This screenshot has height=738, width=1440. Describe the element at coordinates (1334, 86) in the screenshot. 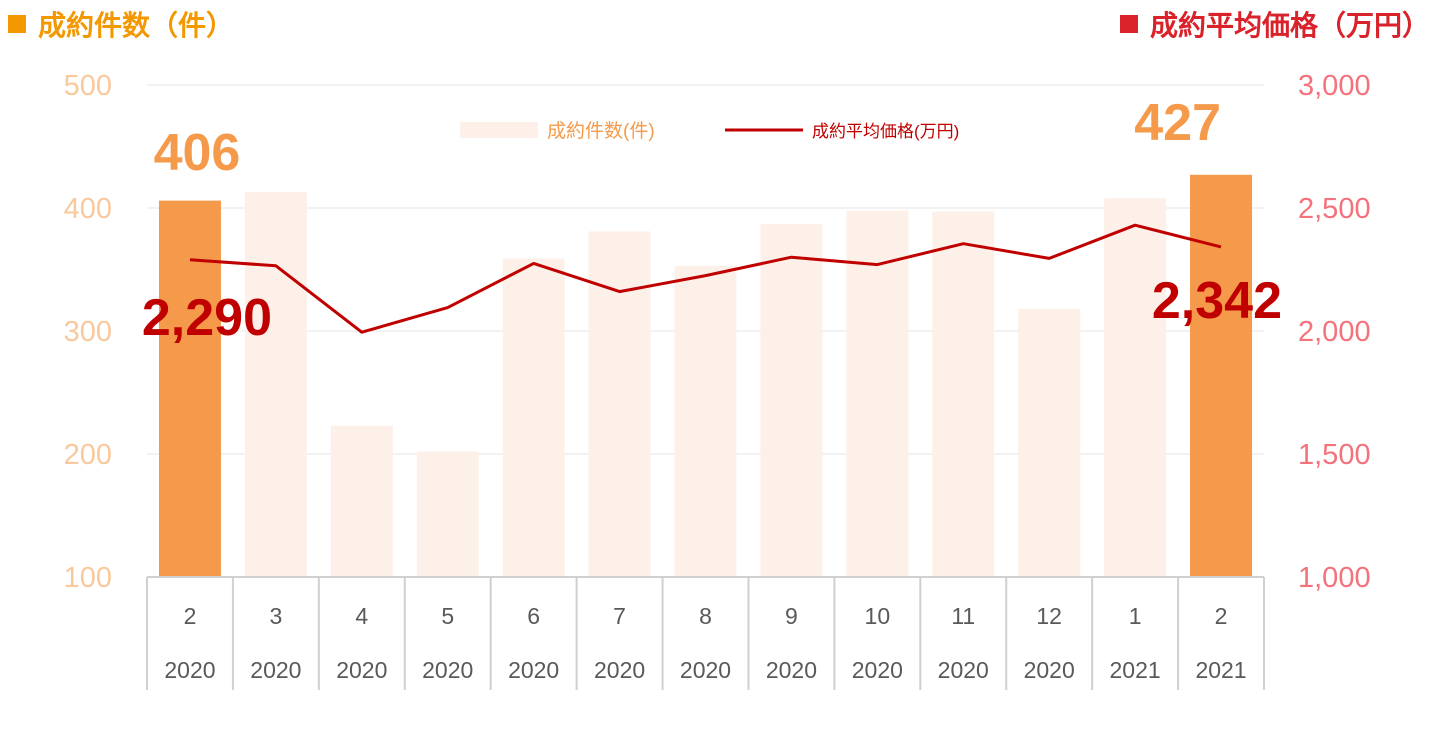

I see `right-axis-tick-label: 3,000` at that location.